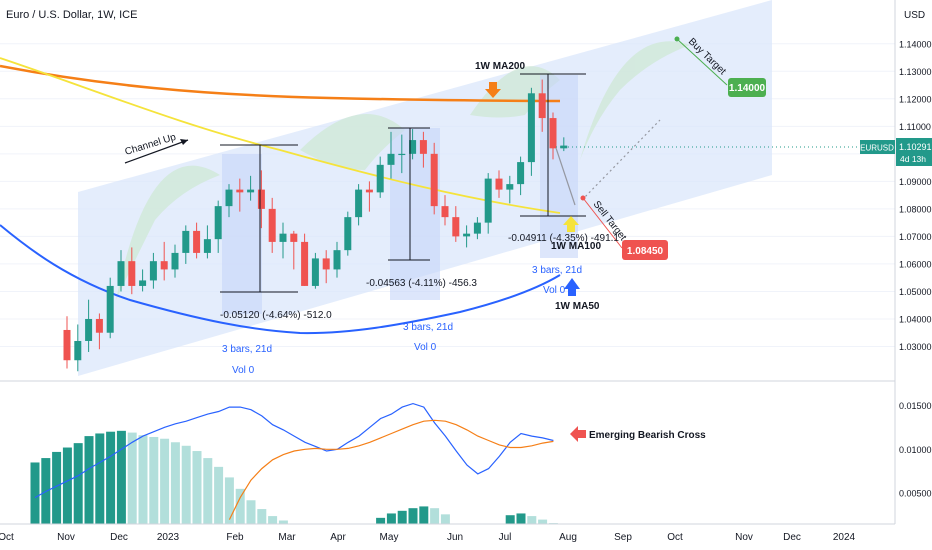 The width and height of the screenshot is (932, 550). Describe the element at coordinates (184, 142) in the screenshot. I see `channel-arrow-head` at that location.